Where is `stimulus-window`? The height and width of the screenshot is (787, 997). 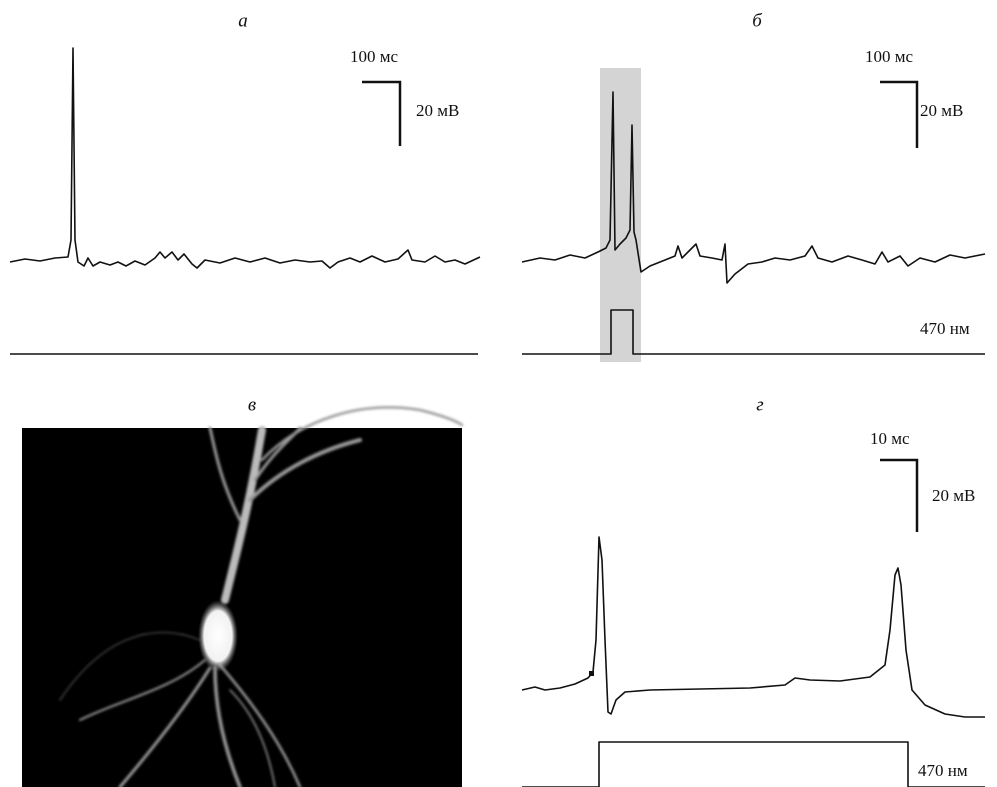
stimulus-window is located at coordinates (620, 215).